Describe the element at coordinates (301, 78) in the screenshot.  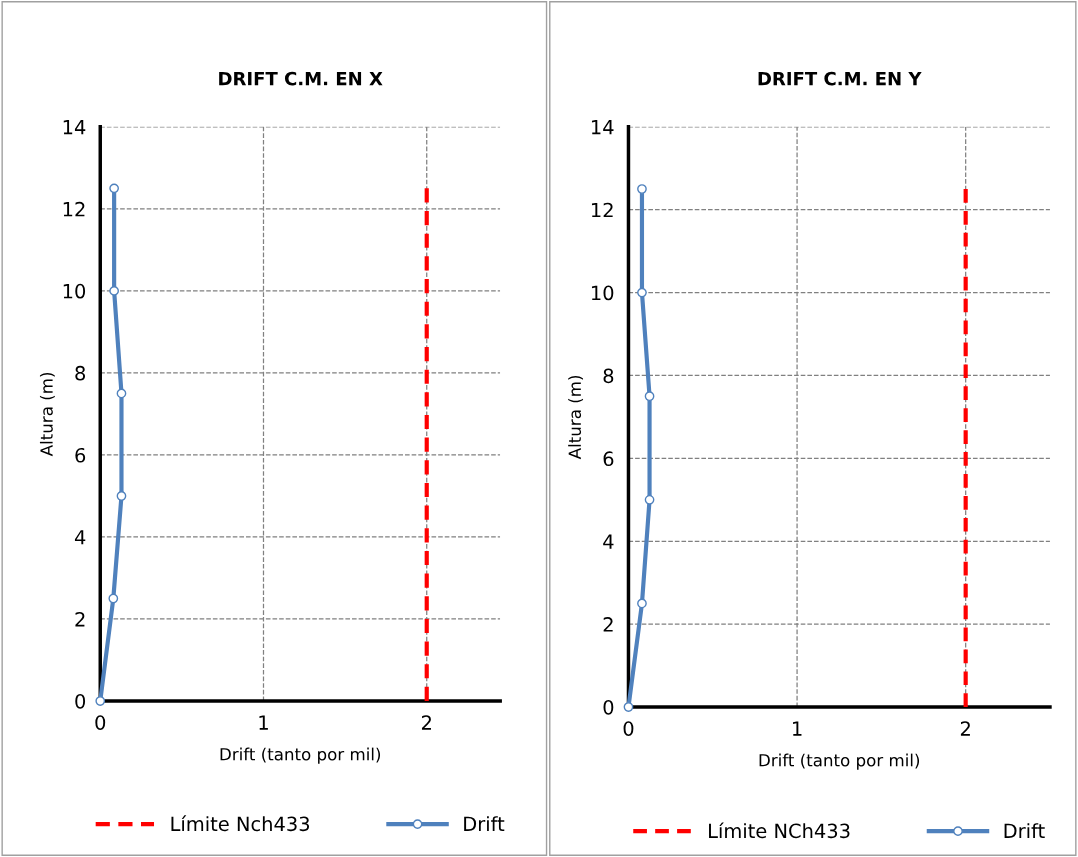
I see `chart-title: DRIFT C.M. EN X` at that location.